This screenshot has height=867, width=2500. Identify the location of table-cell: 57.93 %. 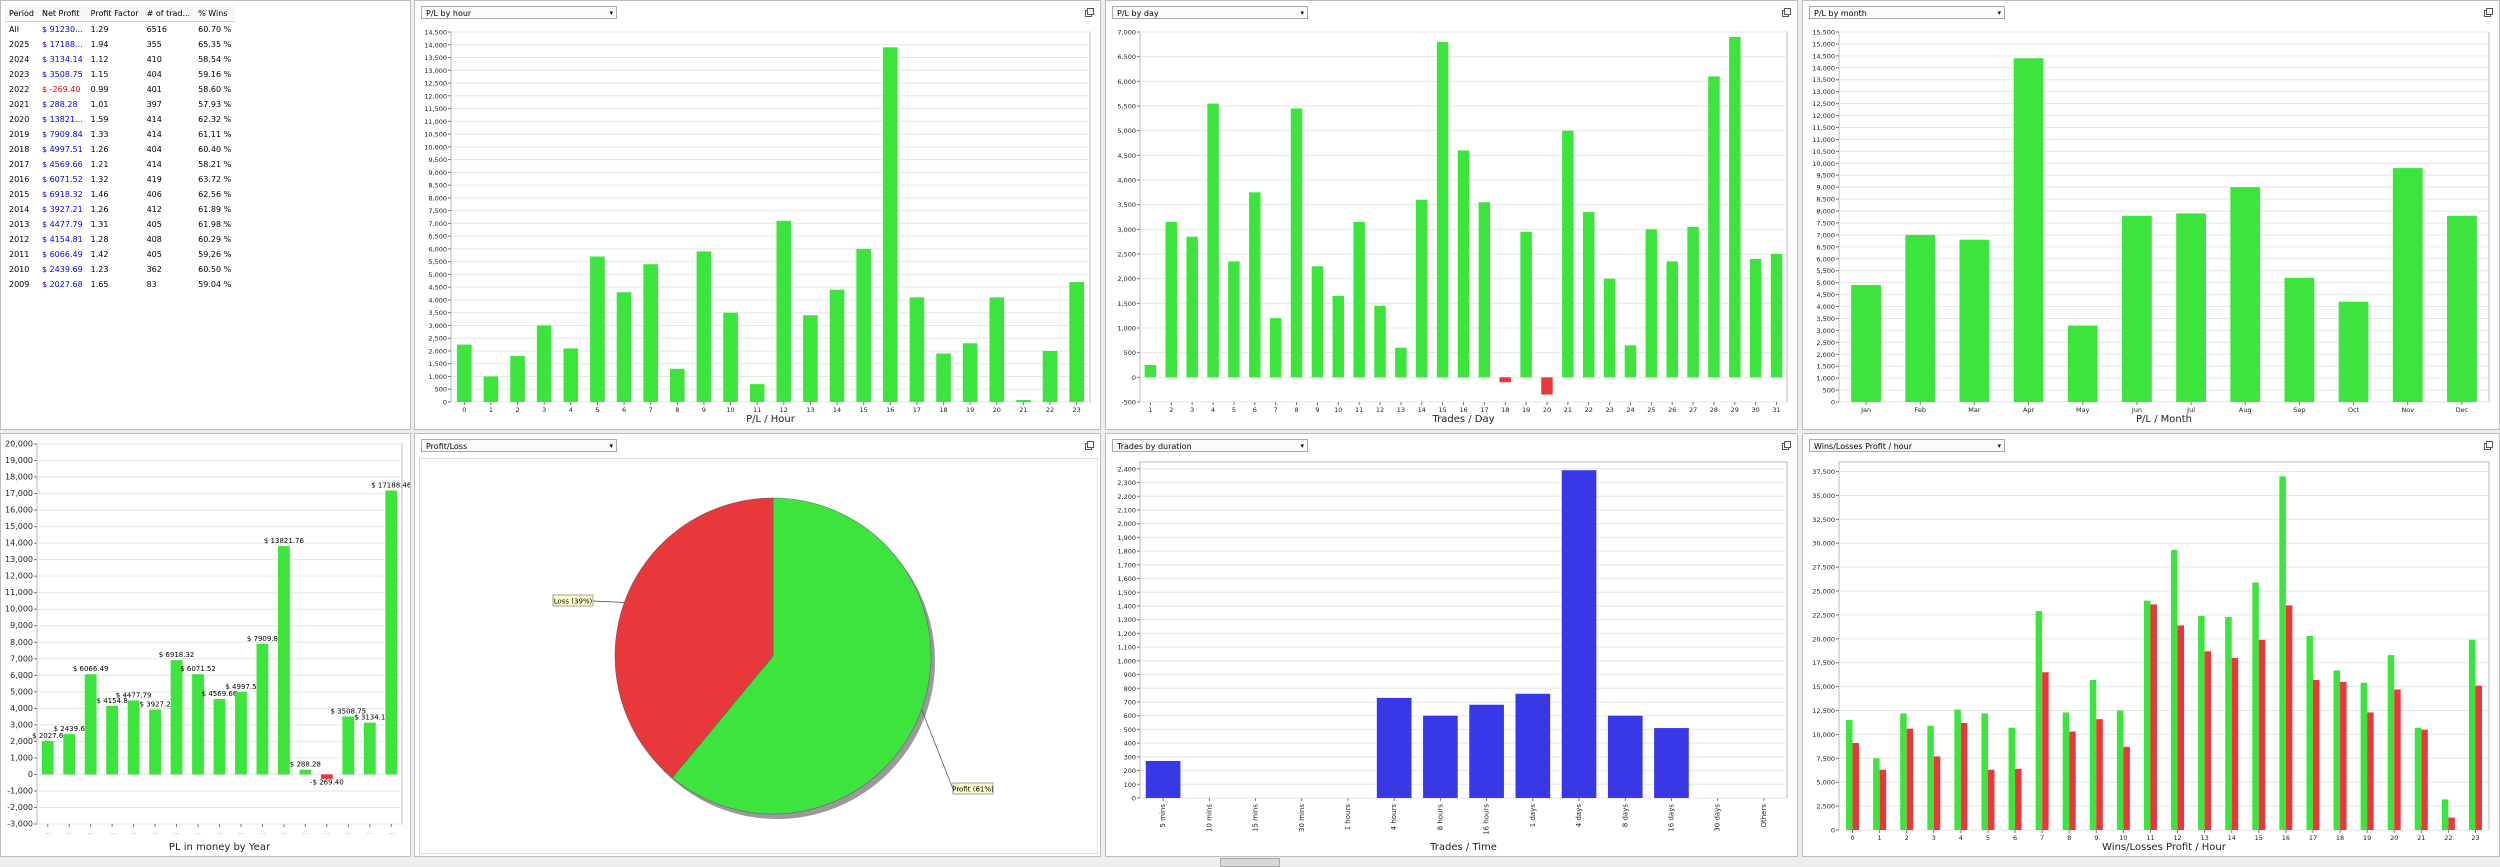
(215, 104).